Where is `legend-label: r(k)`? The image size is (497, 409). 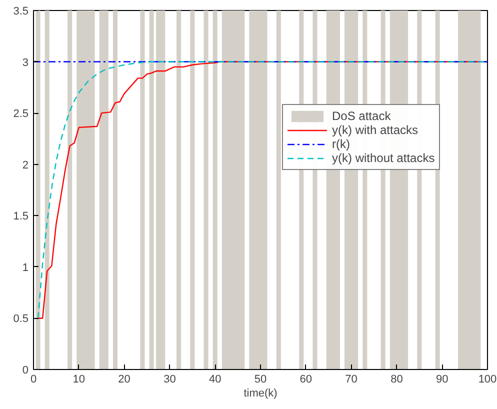
legend-label: r(k) is located at coordinates (341, 144).